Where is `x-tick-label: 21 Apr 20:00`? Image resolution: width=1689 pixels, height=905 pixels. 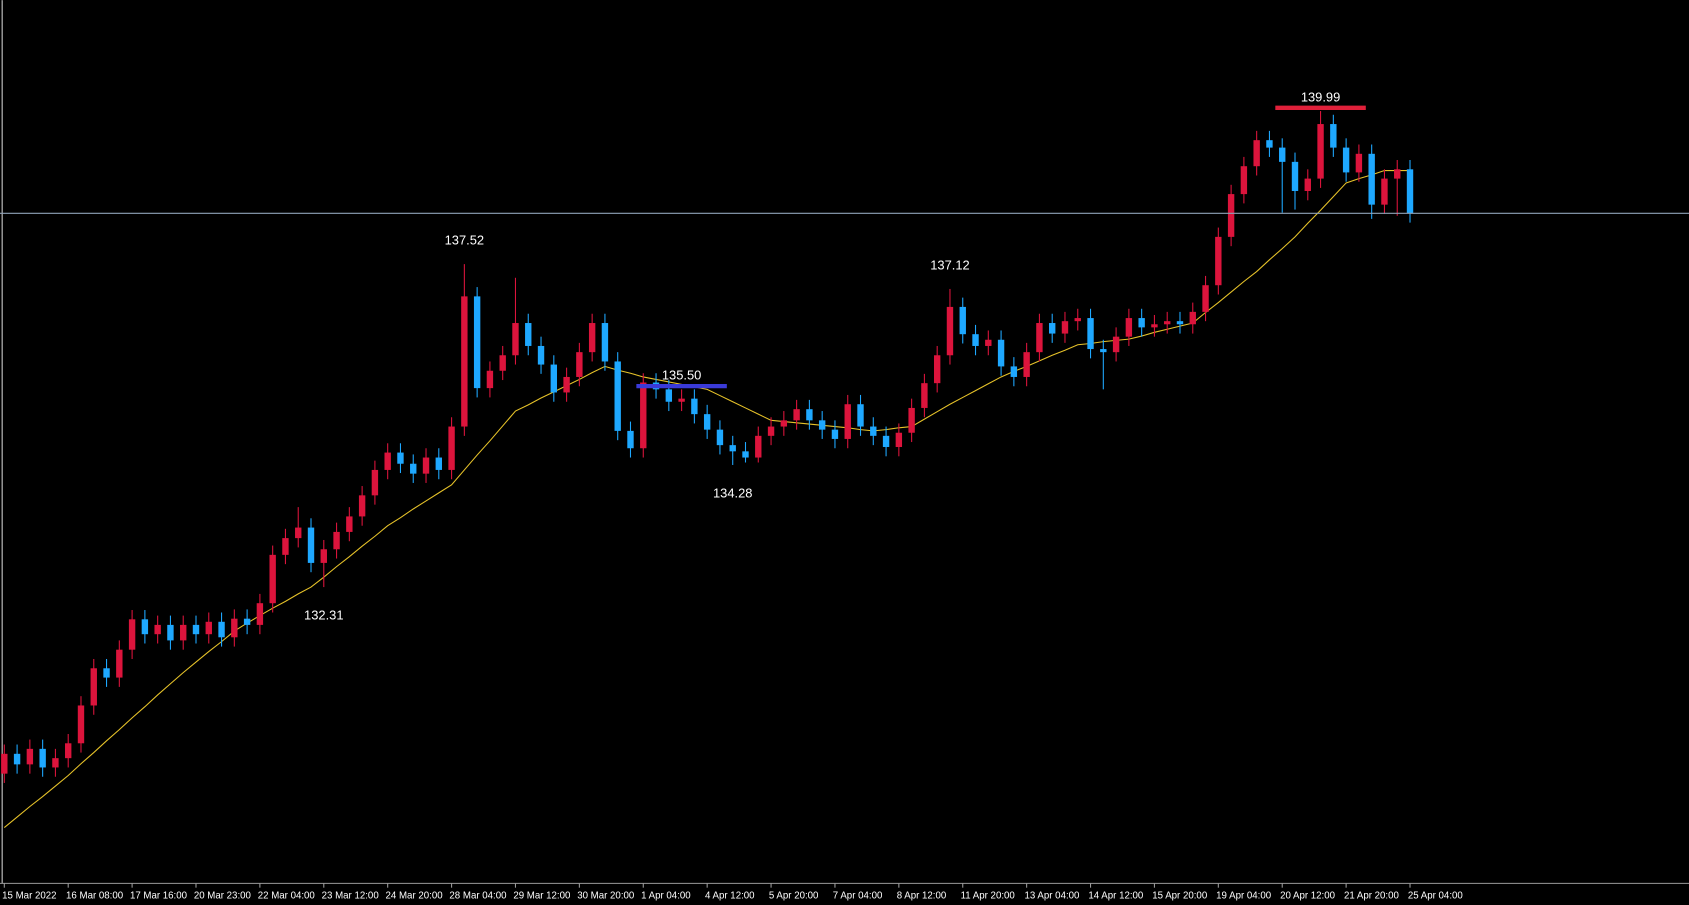
x-tick-label: 21 Apr 20:00 is located at coordinates (1372, 895).